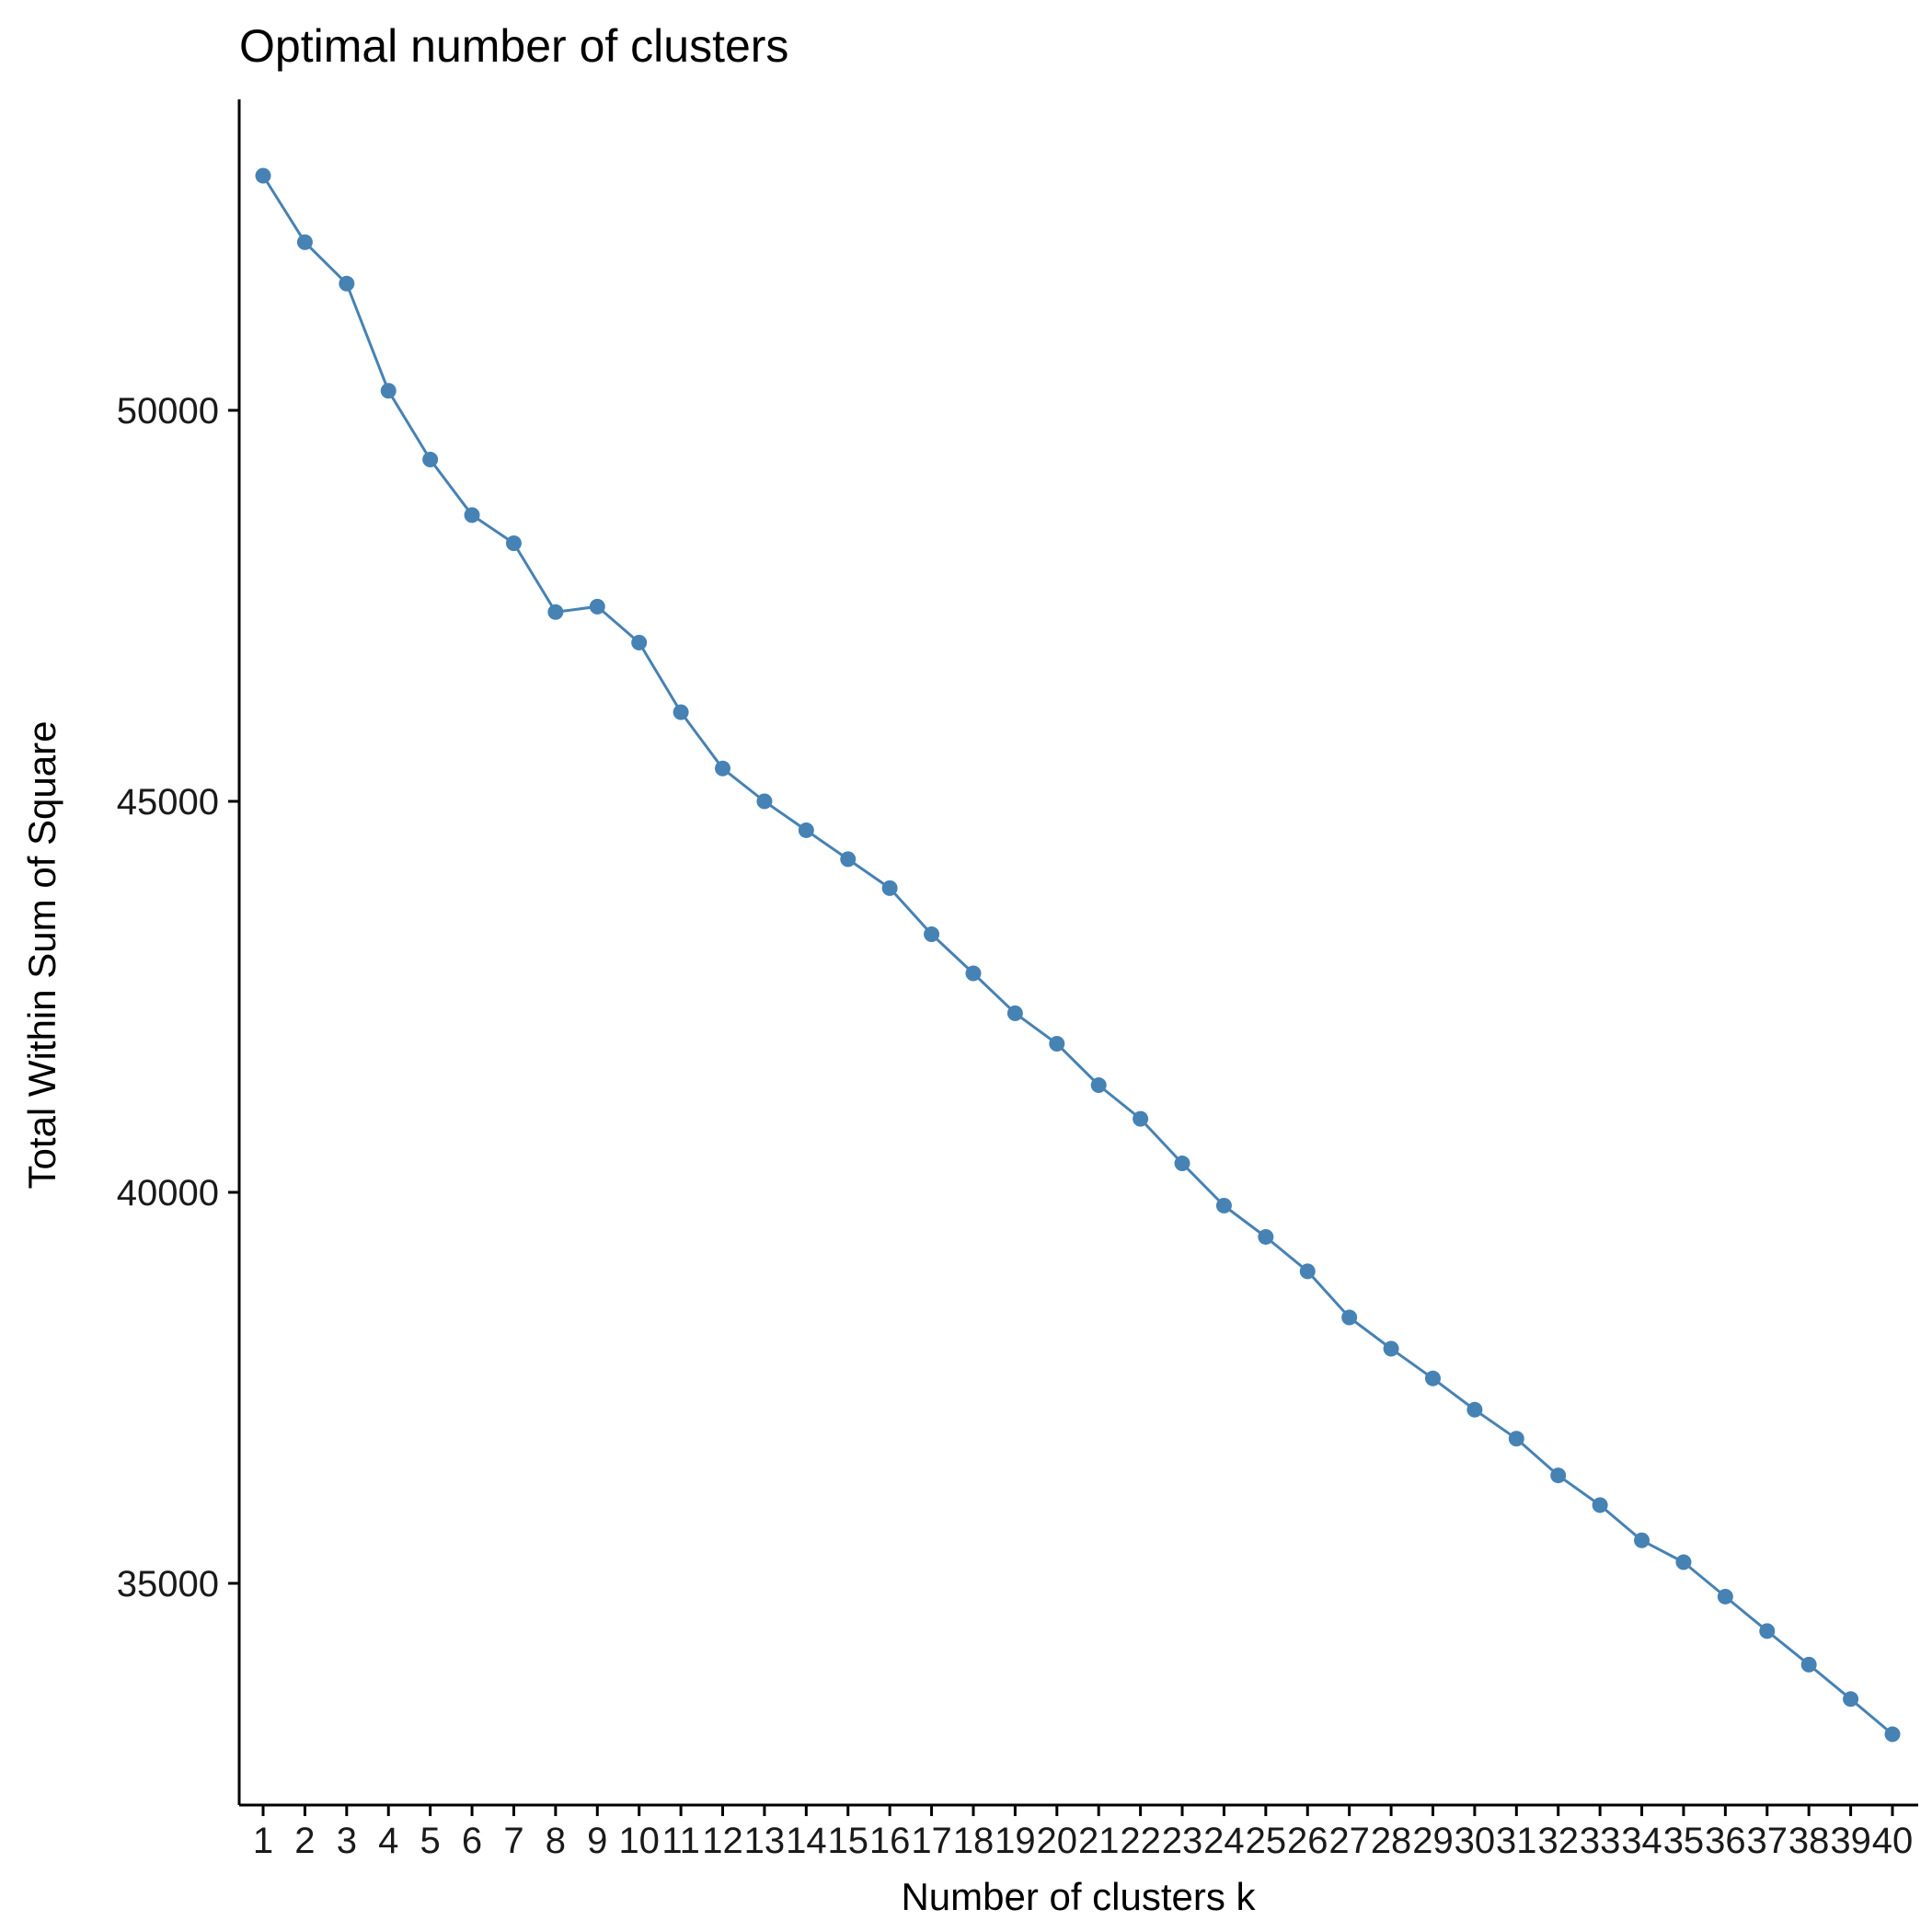 This screenshot has height=1932, width=1932. Describe the element at coordinates (1684, 1841) in the screenshot. I see `x-tick-label: 35` at that location.